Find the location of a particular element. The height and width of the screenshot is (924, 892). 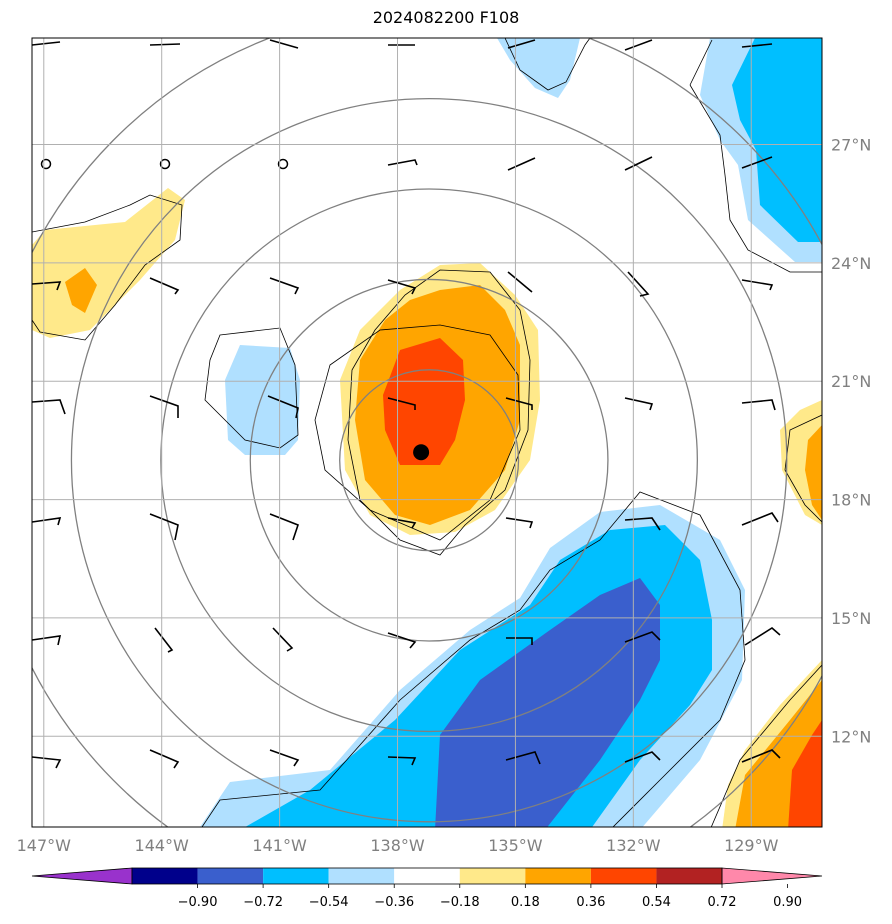

map-title: 2024082200 F108 is located at coordinates (446, 17).